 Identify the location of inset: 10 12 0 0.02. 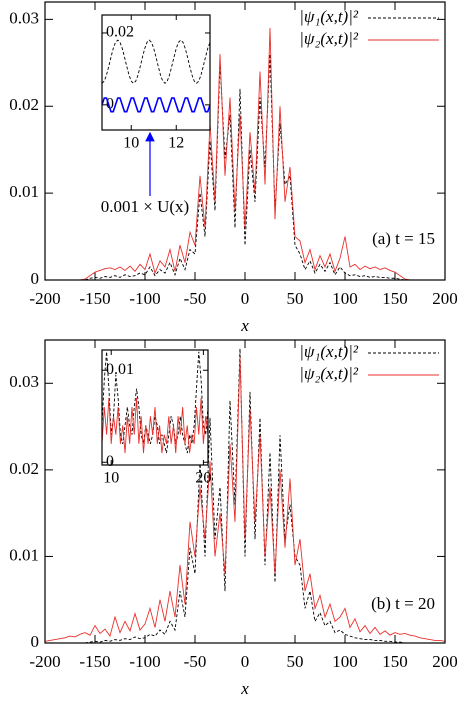
(156, 83).